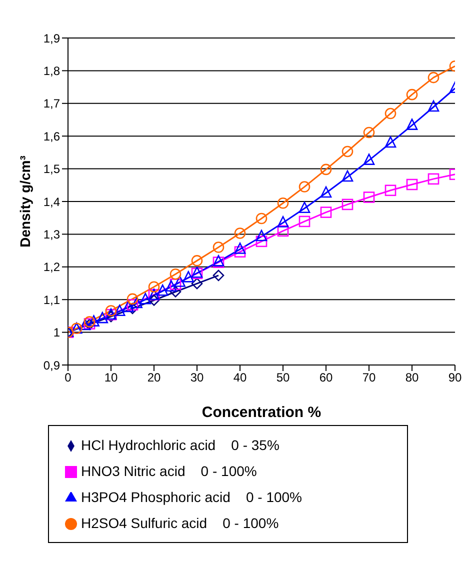  I want to click on y-tick-label: 1,5, so click(51, 169).